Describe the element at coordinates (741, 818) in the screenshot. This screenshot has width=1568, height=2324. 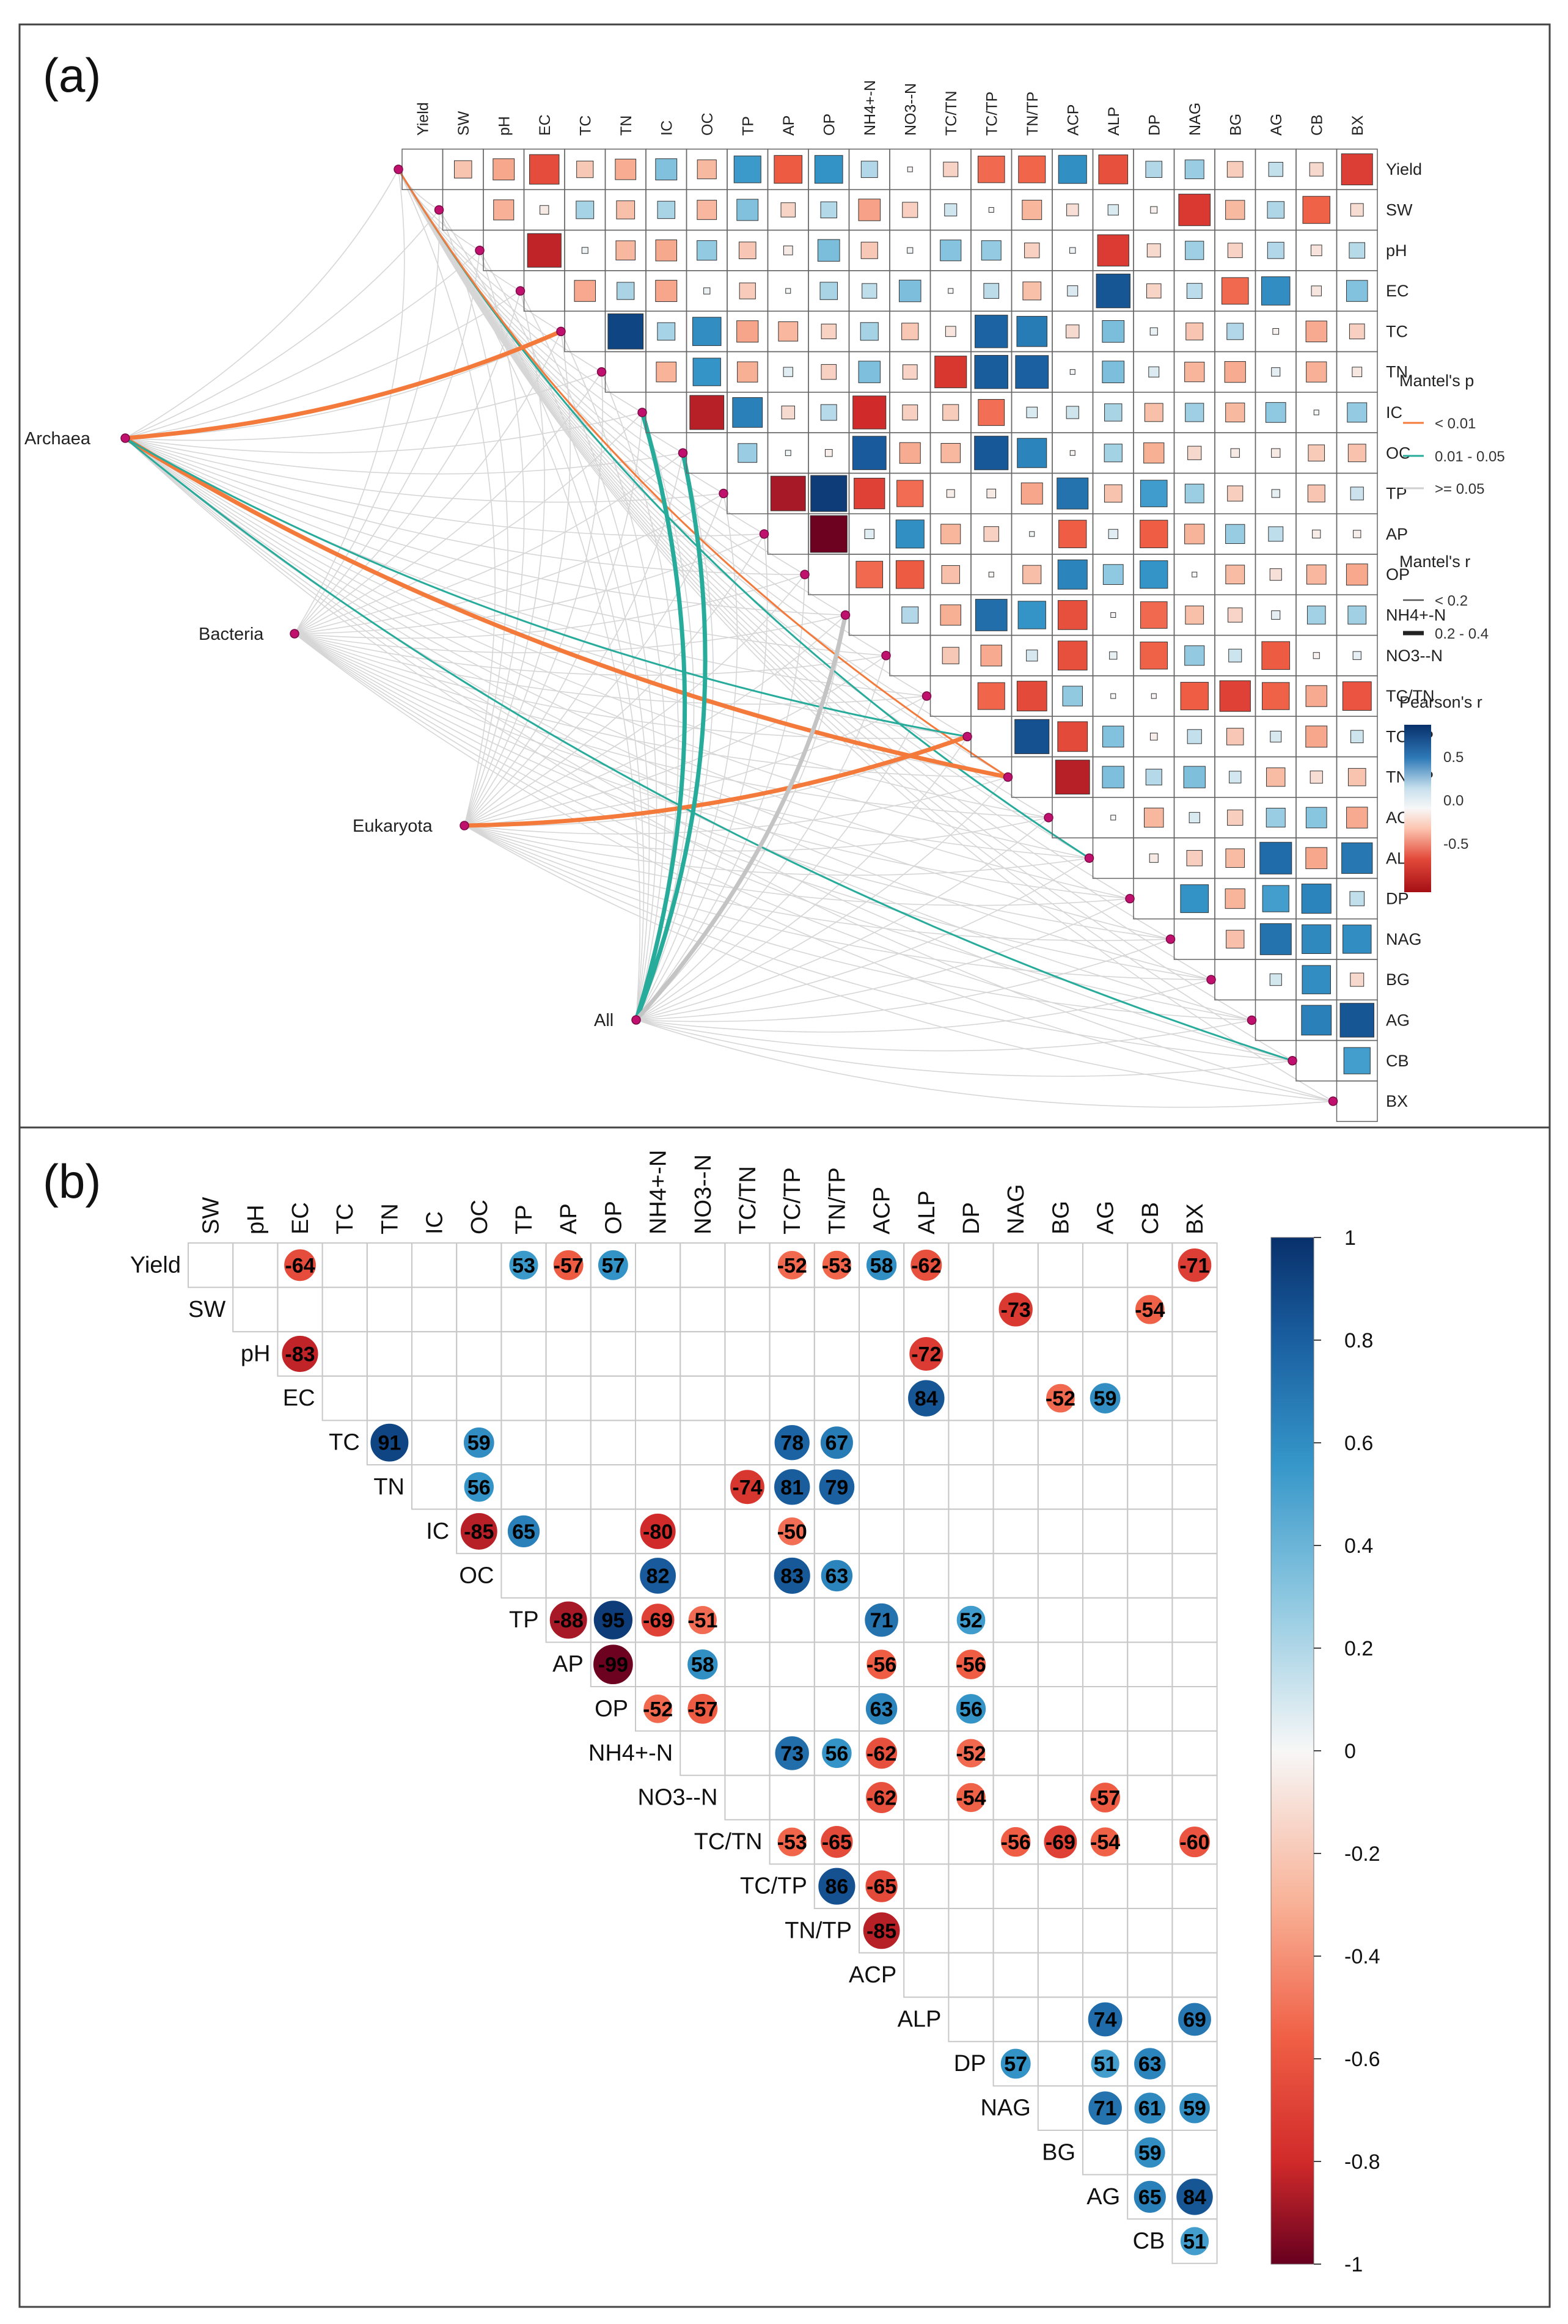
I see `link-all-nh4-n` at that location.